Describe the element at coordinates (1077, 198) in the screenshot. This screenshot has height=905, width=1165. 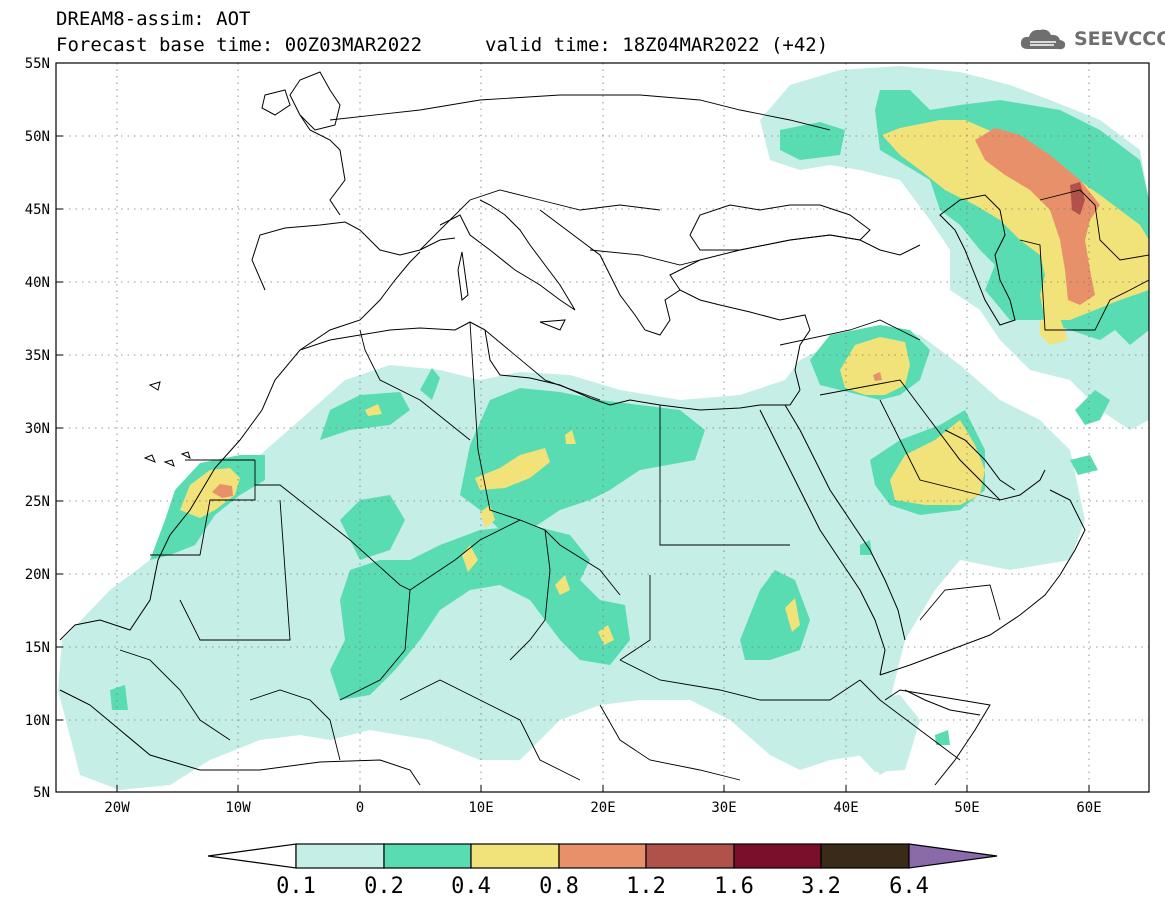
I see `aot-brown-areas` at that location.